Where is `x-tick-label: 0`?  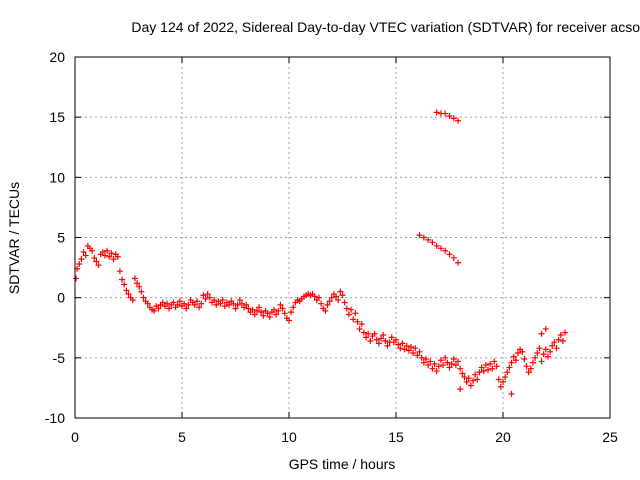
x-tick-label: 0 is located at coordinates (75, 437).